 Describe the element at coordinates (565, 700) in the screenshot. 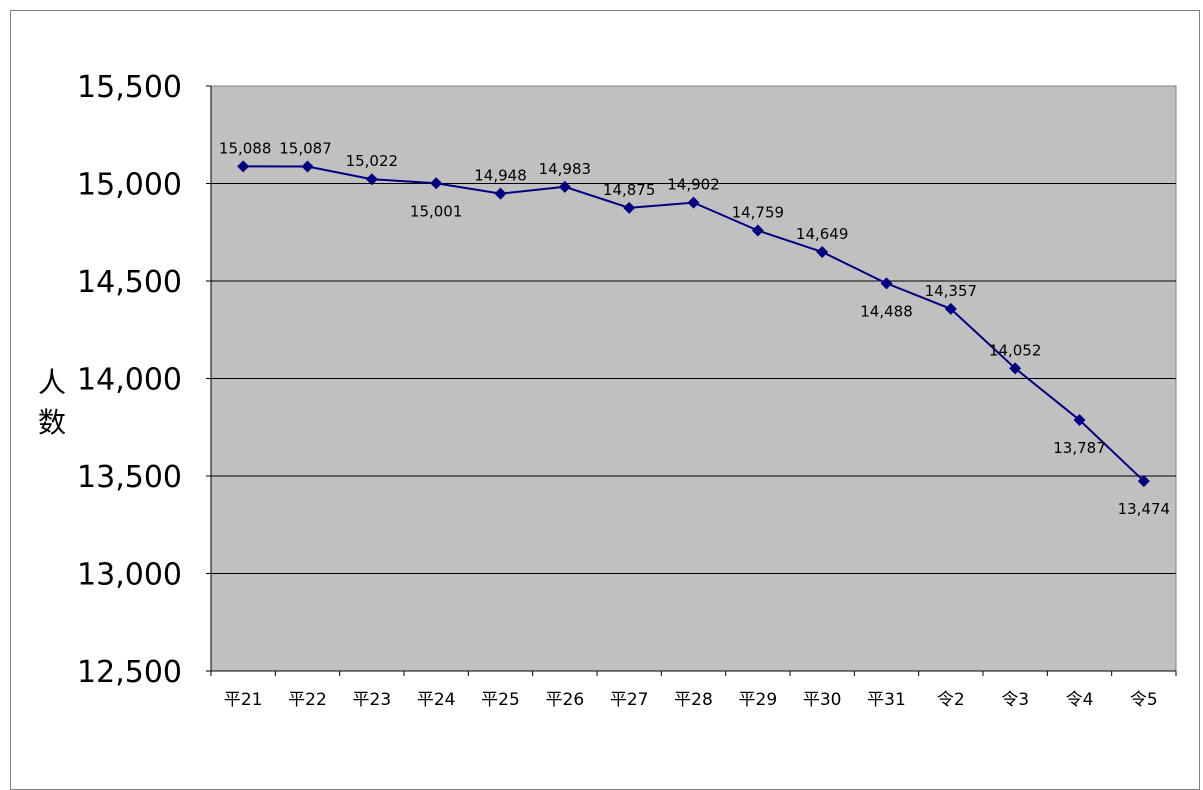

I see `x-tick-label: 平26` at that location.